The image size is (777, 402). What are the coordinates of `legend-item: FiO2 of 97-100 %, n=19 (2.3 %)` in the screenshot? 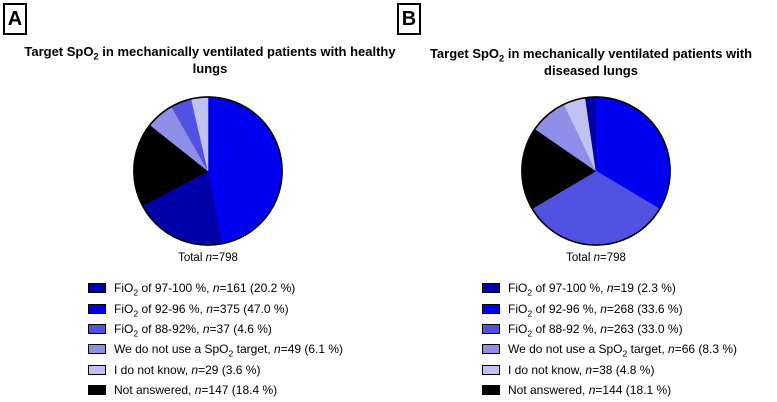 It's located at (609, 288).